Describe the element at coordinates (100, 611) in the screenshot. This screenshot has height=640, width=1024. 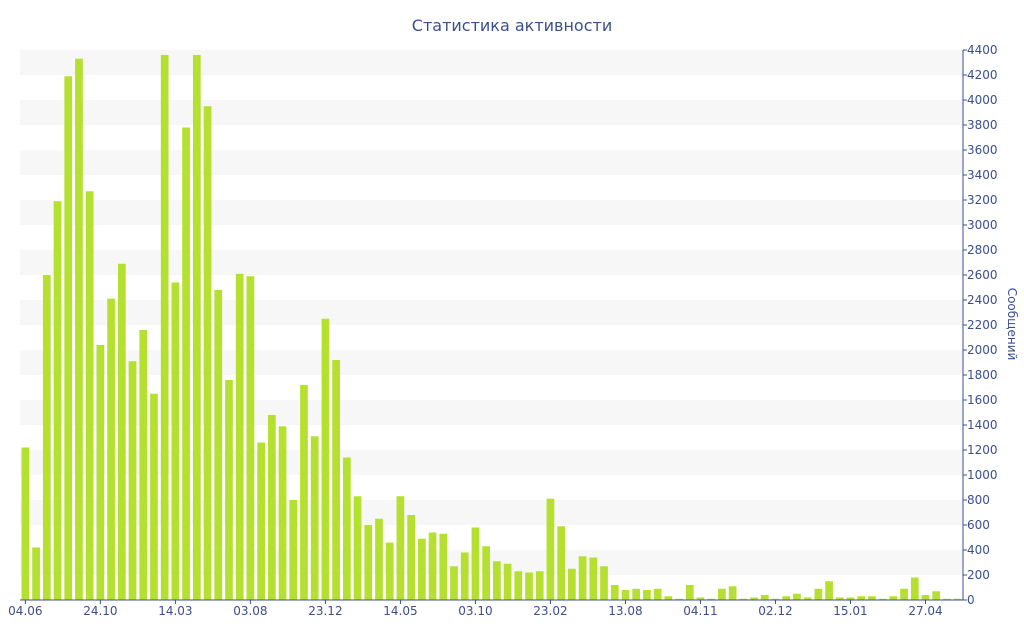
I see `x-tick-label: 24.10` at that location.